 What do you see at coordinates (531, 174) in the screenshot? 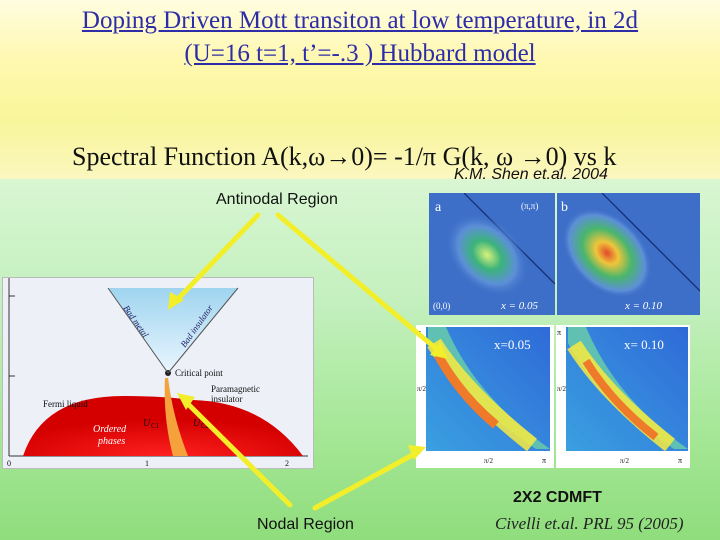
I see `shen-credit: K.M. Shen et.al. 2004` at bounding box center [531, 174].